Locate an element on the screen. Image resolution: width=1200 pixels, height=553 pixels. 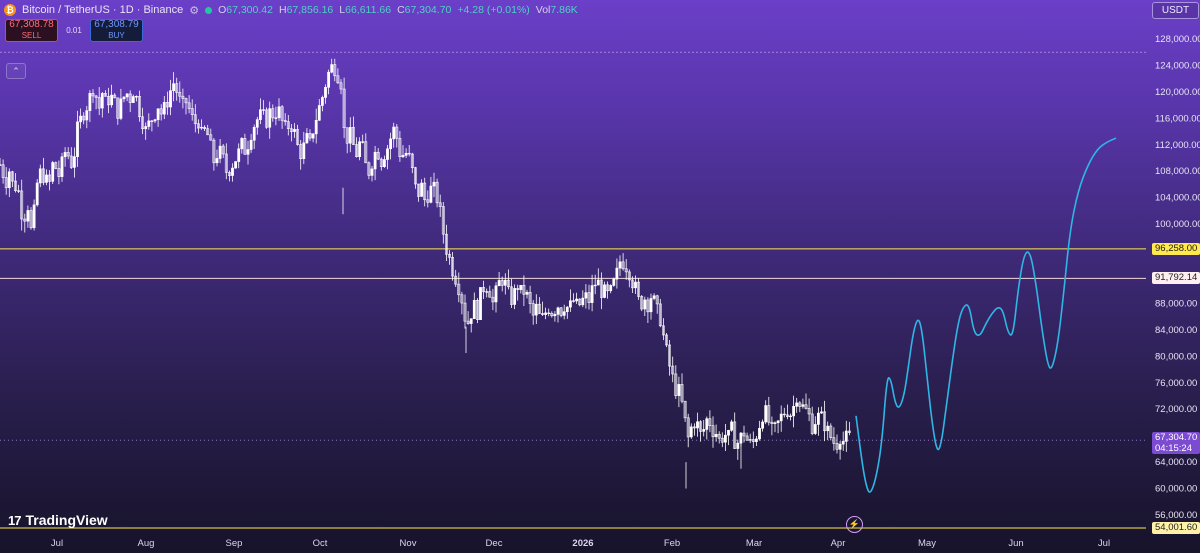
x-tick-label: Sep is located at coordinates (234, 543).